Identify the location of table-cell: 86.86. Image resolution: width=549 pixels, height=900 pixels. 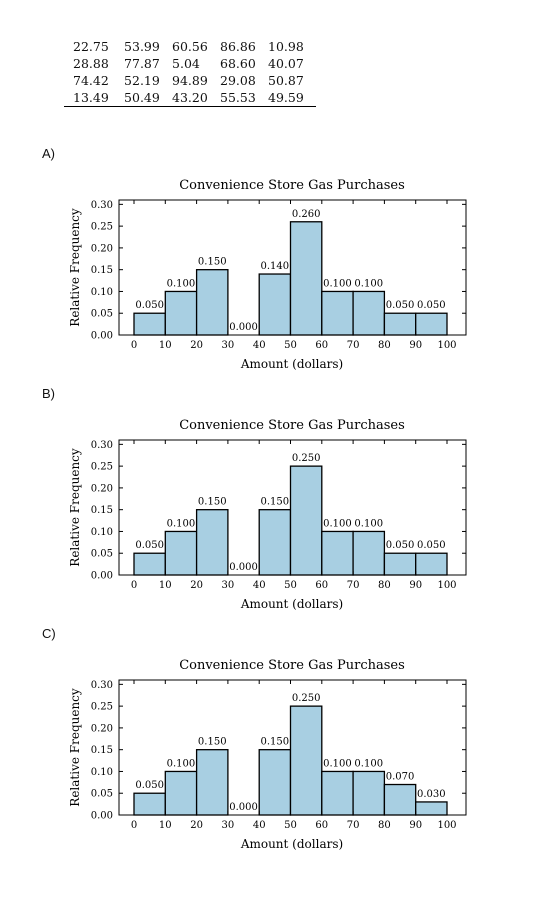
(238, 46).